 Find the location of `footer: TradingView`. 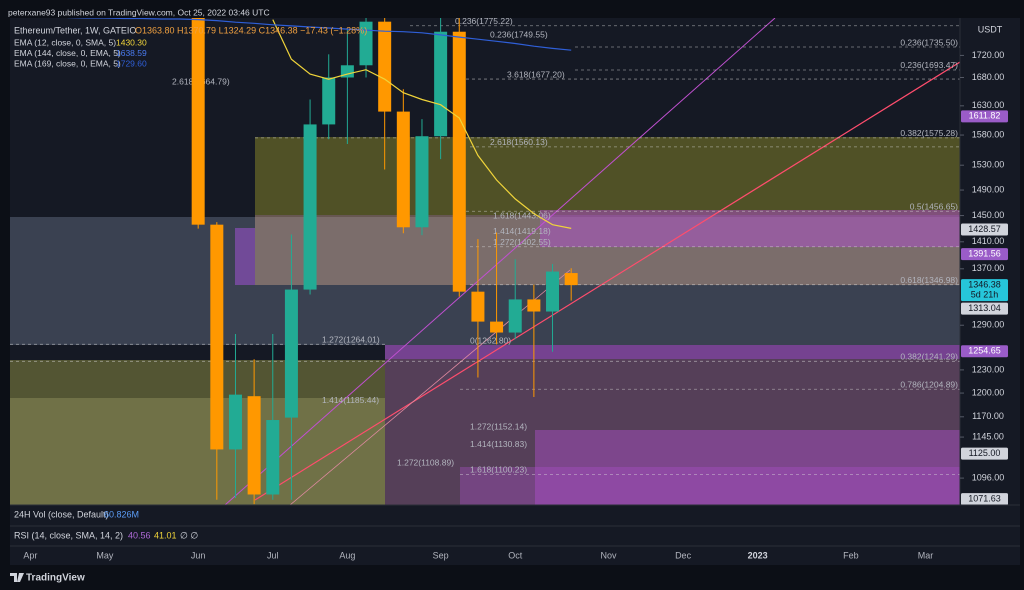

footer: TradingView is located at coordinates (47, 578).